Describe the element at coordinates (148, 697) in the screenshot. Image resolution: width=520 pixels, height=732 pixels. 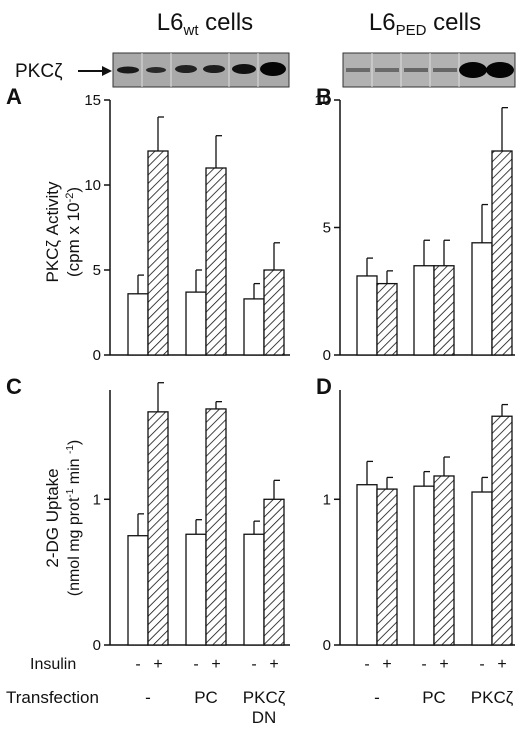
I see `transfection-group-left-0: -` at that location.